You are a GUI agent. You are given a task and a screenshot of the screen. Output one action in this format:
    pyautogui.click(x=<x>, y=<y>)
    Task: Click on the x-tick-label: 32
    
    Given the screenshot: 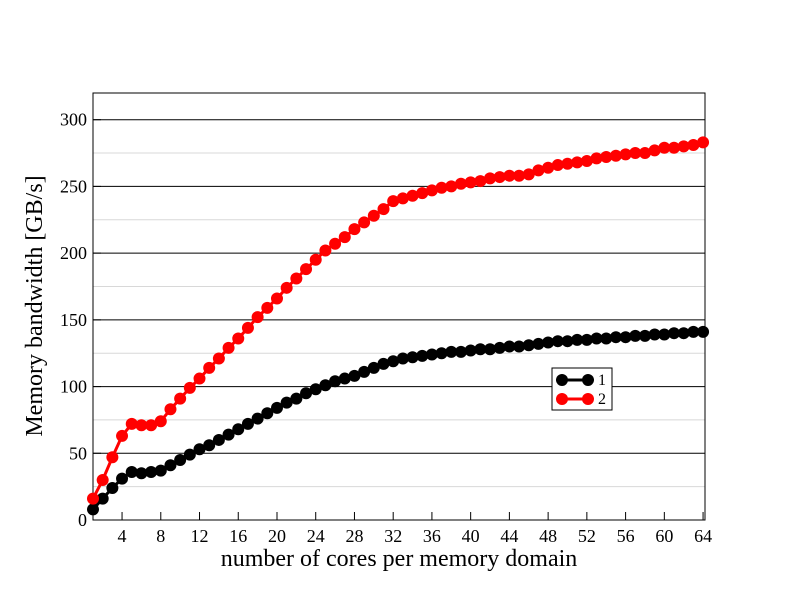 What is the action you would take?
    pyautogui.click(x=393, y=536)
    